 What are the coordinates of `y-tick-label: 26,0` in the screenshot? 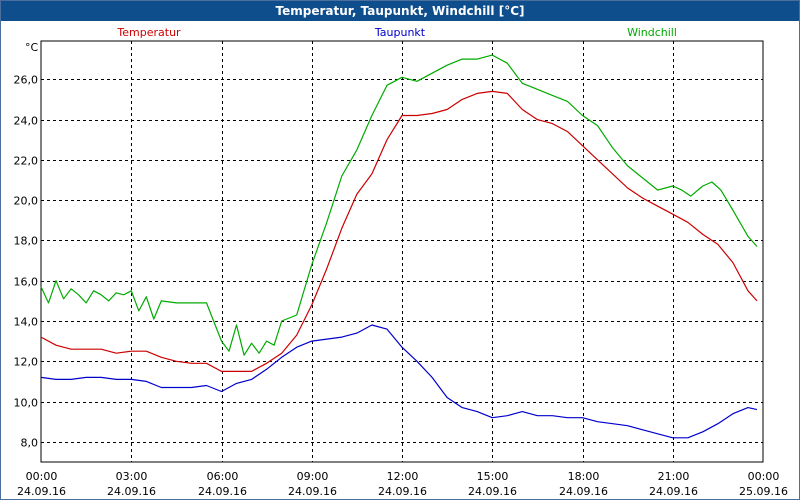 It's located at (26, 80).